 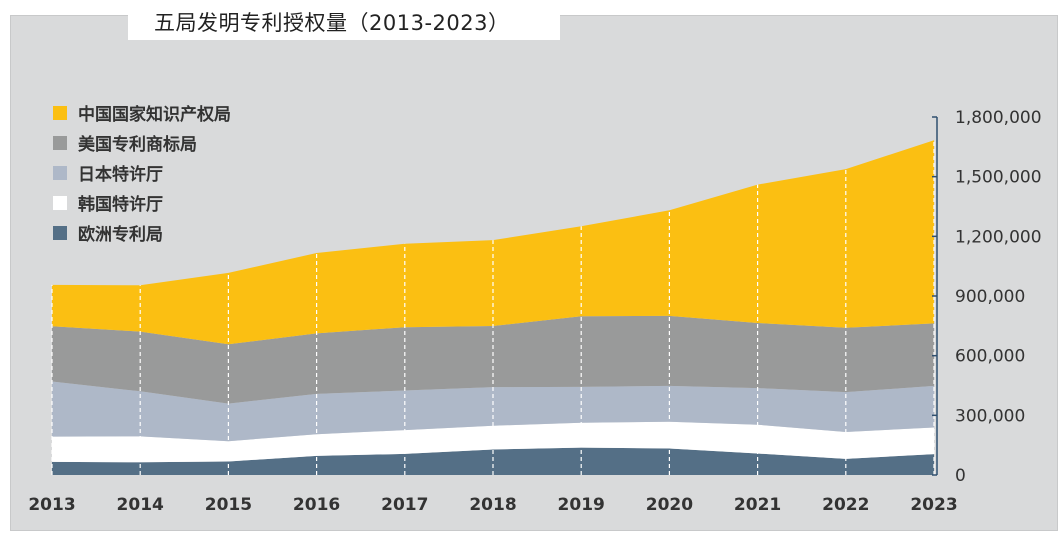 What do you see at coordinates (998, 118) in the screenshot?
I see `y-tick-label: 1,800,000` at bounding box center [998, 118].